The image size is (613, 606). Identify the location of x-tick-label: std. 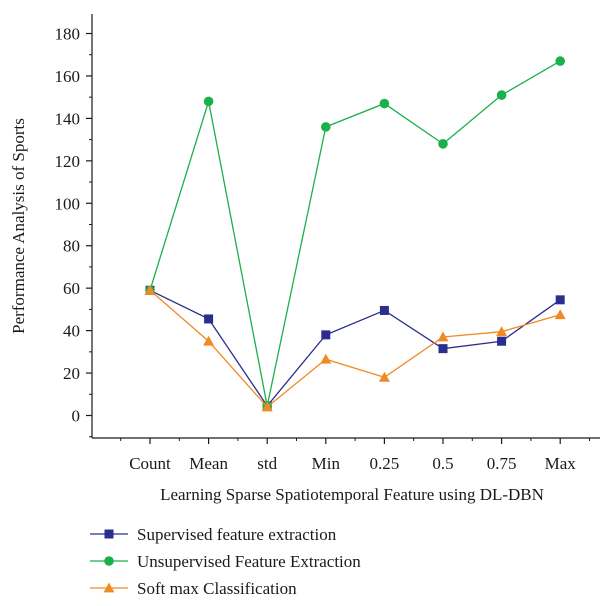
(267, 463).